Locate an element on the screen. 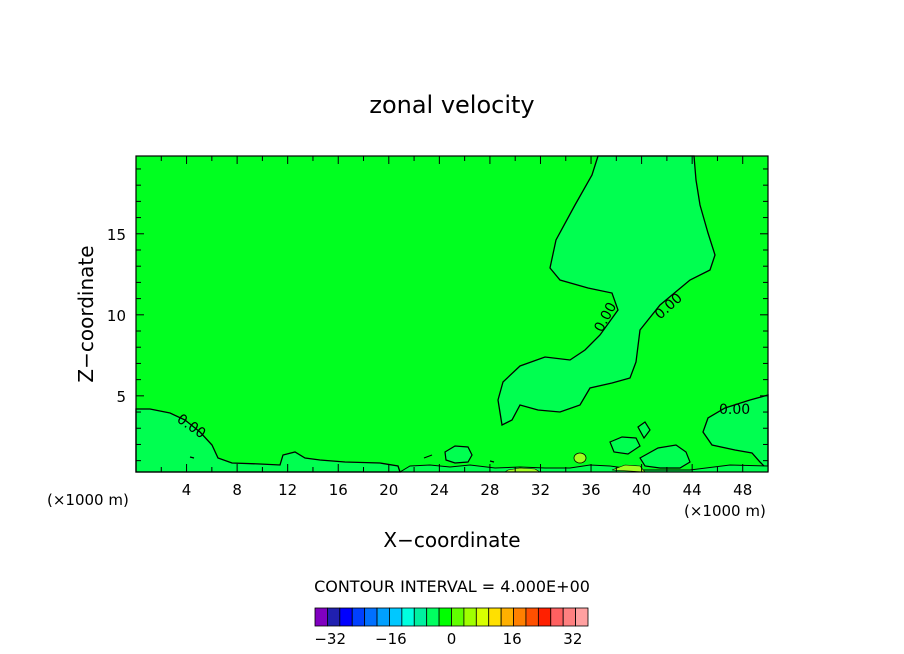 Image resolution: width=904 pixels, height=654 pixels. y-tick-labels: 5 10 15 is located at coordinates (116, 316).